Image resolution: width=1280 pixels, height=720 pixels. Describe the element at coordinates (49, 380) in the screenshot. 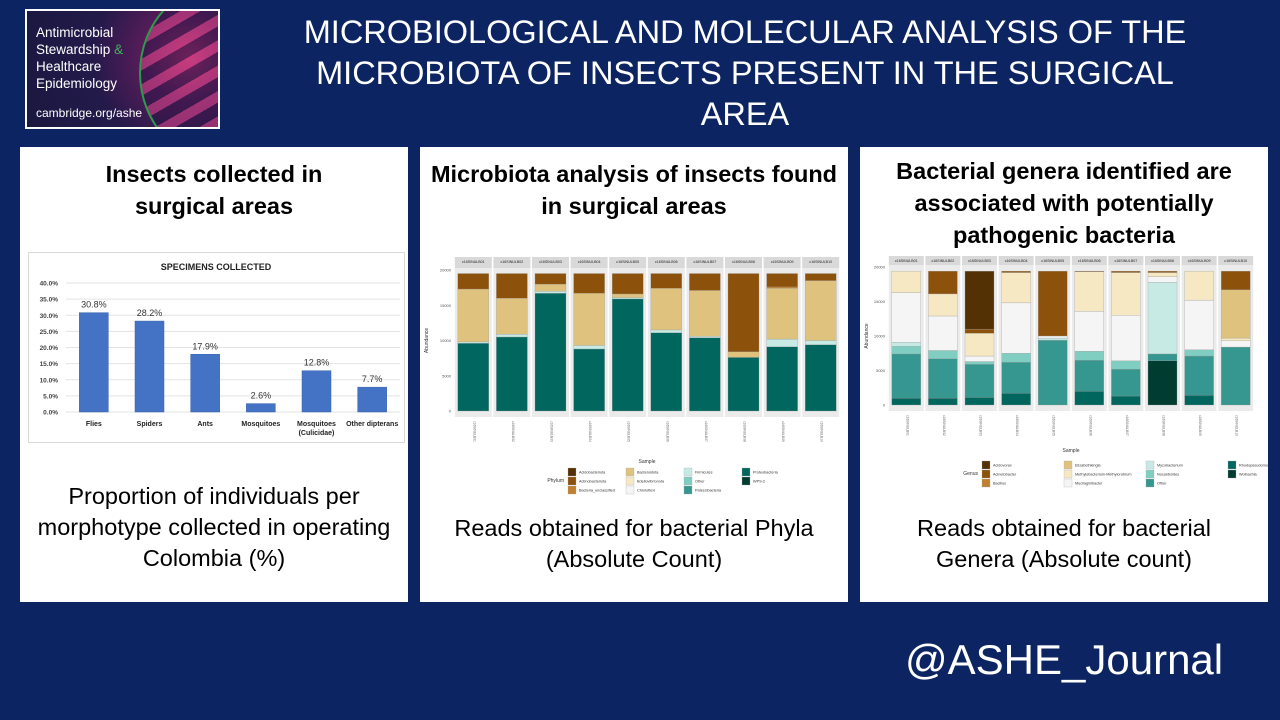

I see `y-tick-label: 10.0%` at that location.